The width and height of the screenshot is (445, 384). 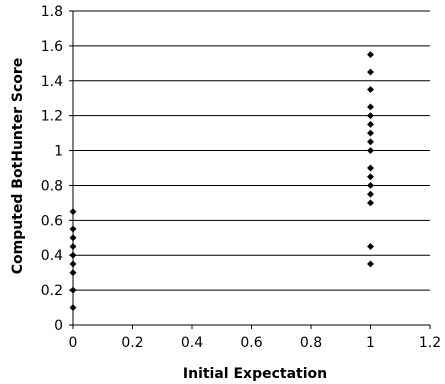 What do you see at coordinates (18, 166) in the screenshot?
I see `y-axis-title: Computed BotHunter Score` at bounding box center [18, 166].